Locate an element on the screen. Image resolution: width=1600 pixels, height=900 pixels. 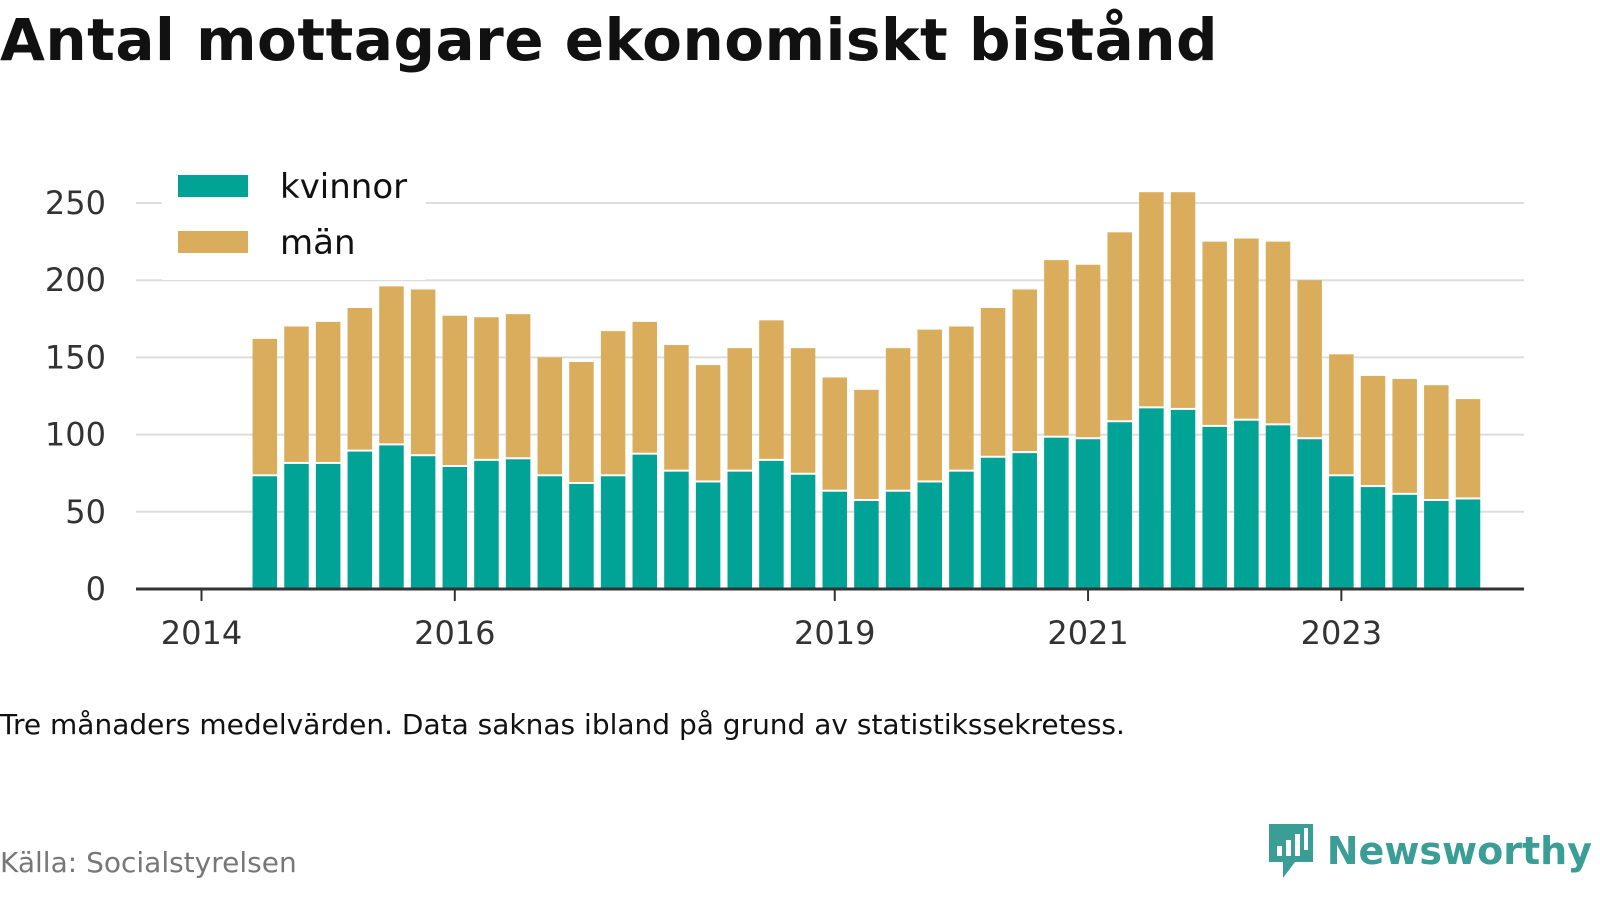
legend-label: män is located at coordinates (318, 243).